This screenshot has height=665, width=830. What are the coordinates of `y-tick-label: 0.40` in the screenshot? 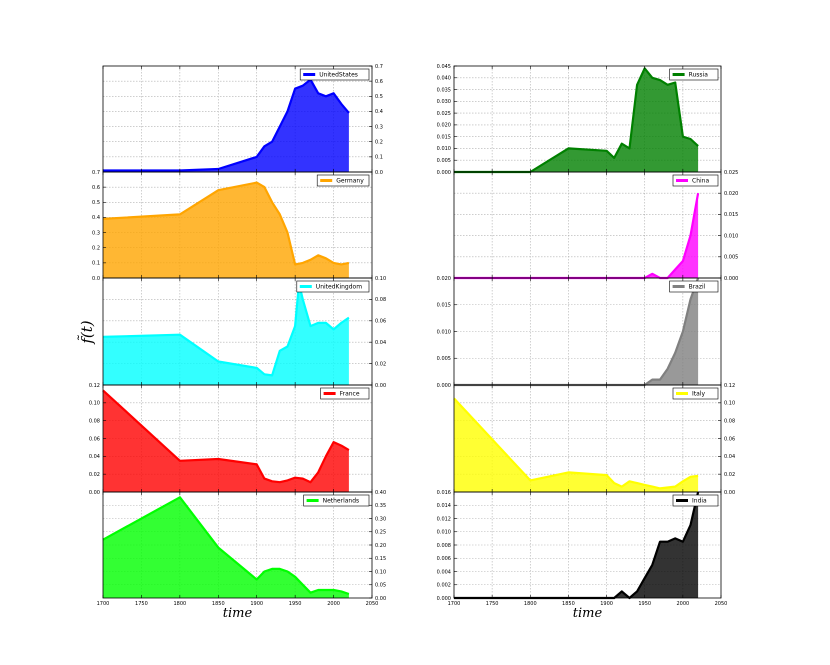 It's located at (380, 493).